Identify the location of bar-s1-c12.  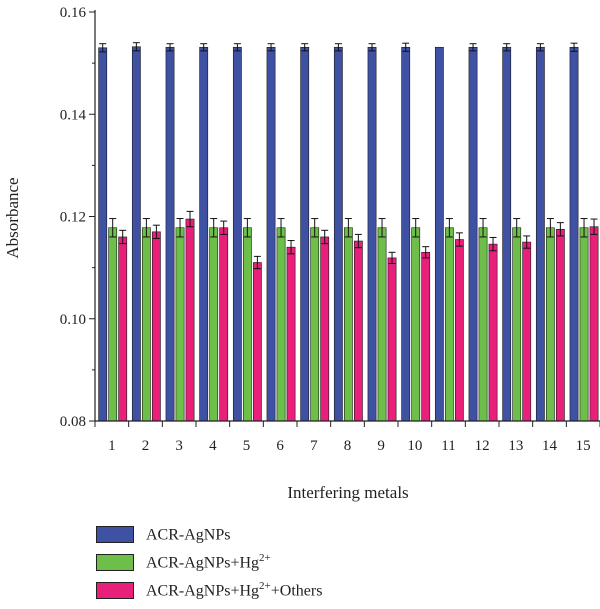
(473, 234).